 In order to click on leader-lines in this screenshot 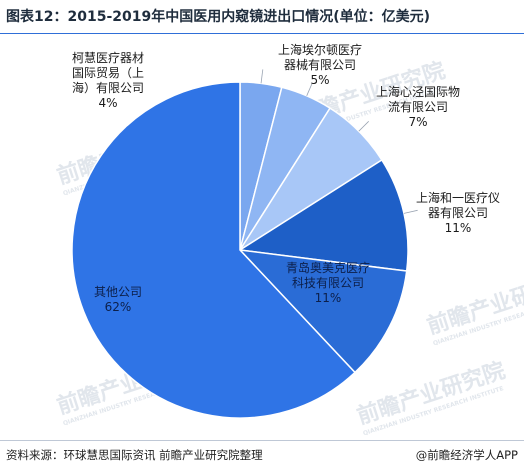, I will do `click(339, 141)`.